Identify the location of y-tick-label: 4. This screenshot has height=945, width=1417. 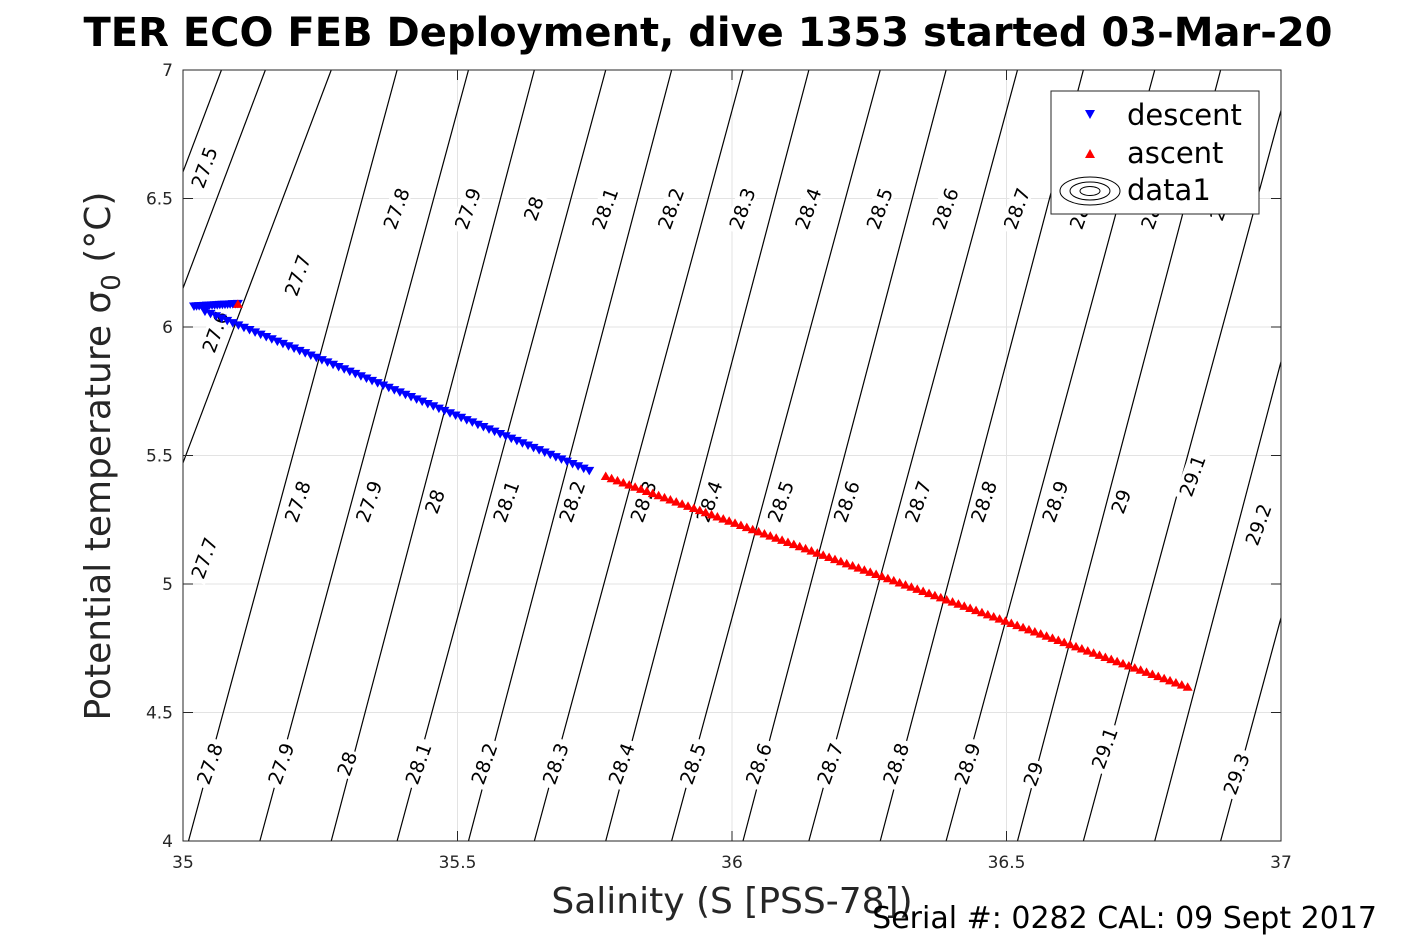
(167, 842).